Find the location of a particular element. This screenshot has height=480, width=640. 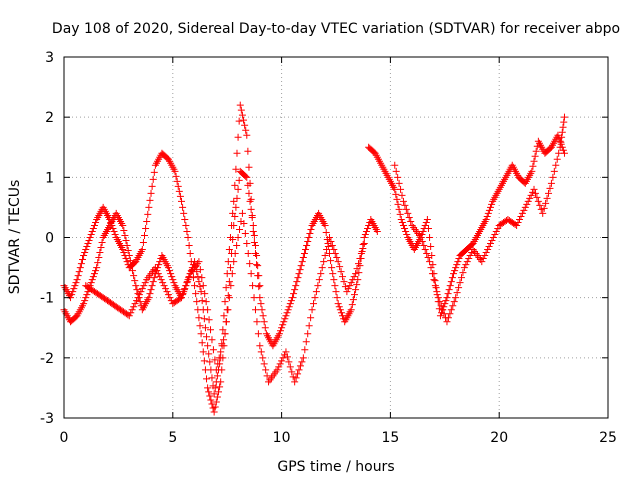

x-tick-label: 5 is located at coordinates (172, 438).